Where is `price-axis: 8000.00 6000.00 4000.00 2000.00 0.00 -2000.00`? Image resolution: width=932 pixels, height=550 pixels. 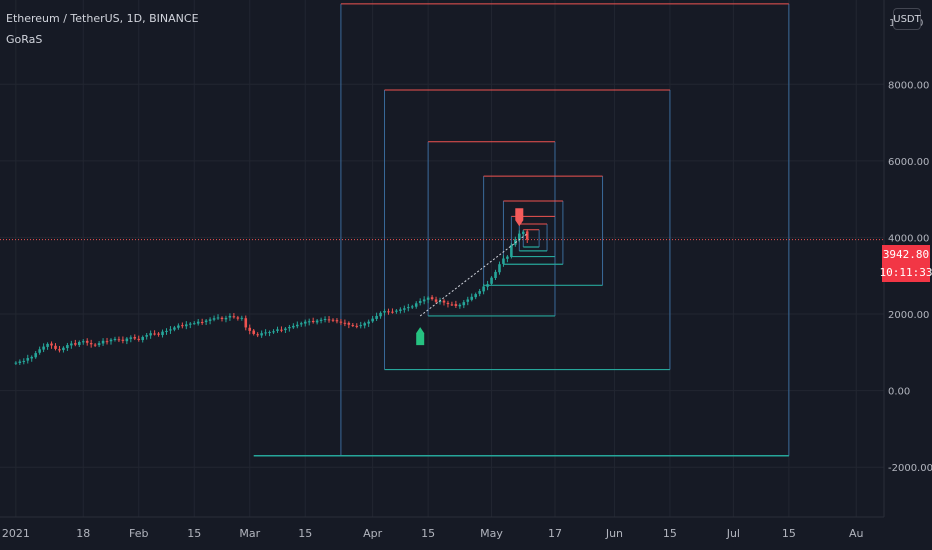 price-axis: 8000.00 6000.00 4000.00 2000.00 0.00 -2000.00 is located at coordinates (910, 277).